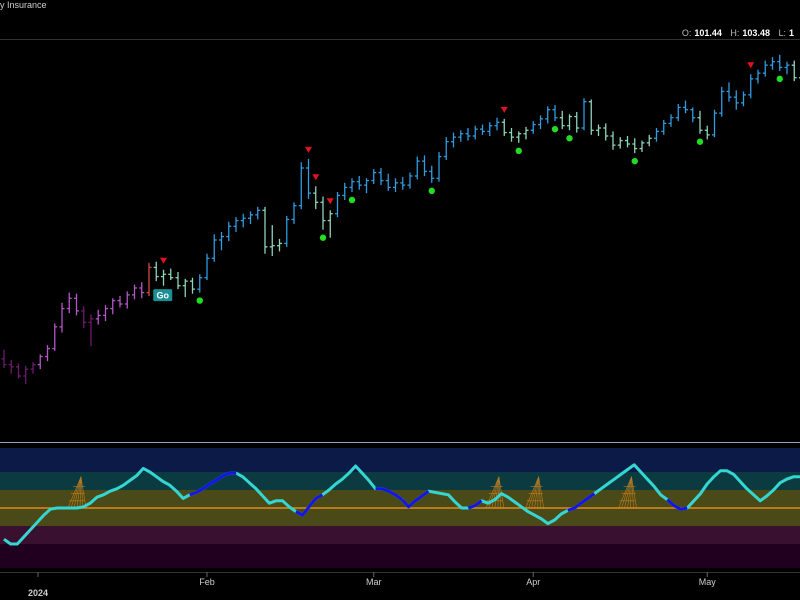 This screenshot has height=600, width=800. I want to click on x-axis-month-label: May, so click(708, 582).